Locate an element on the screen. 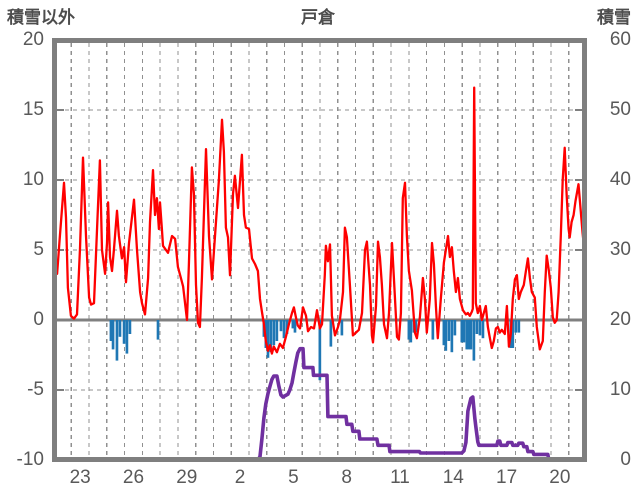 The image size is (636, 501). left-axis-title: 積雪以外 is located at coordinates (41, 17).